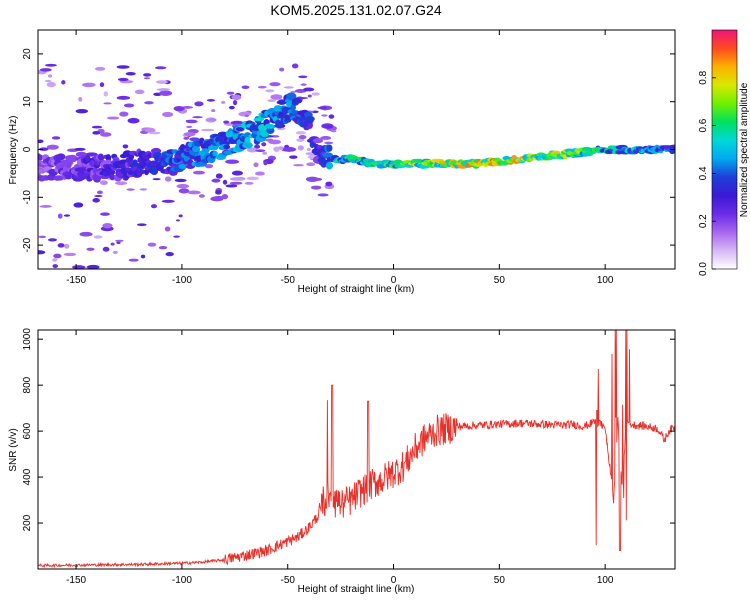  I want to click on colorbar-gradient, so click(724, 149).